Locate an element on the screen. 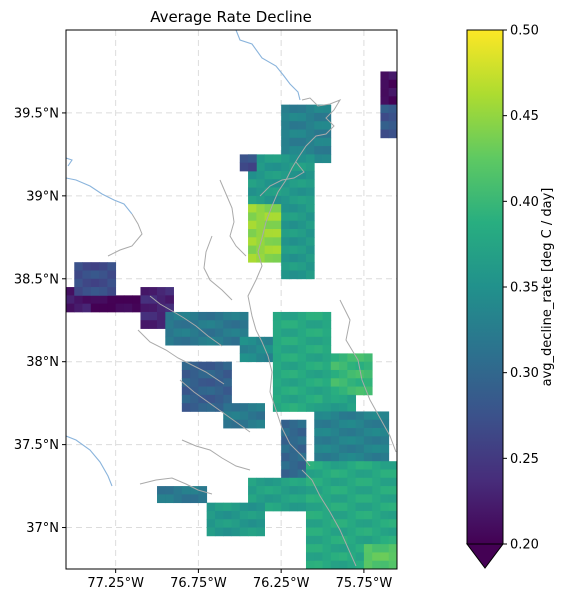  colorbar-label: avg_decline_rate [deg C / day] is located at coordinates (547, 287).